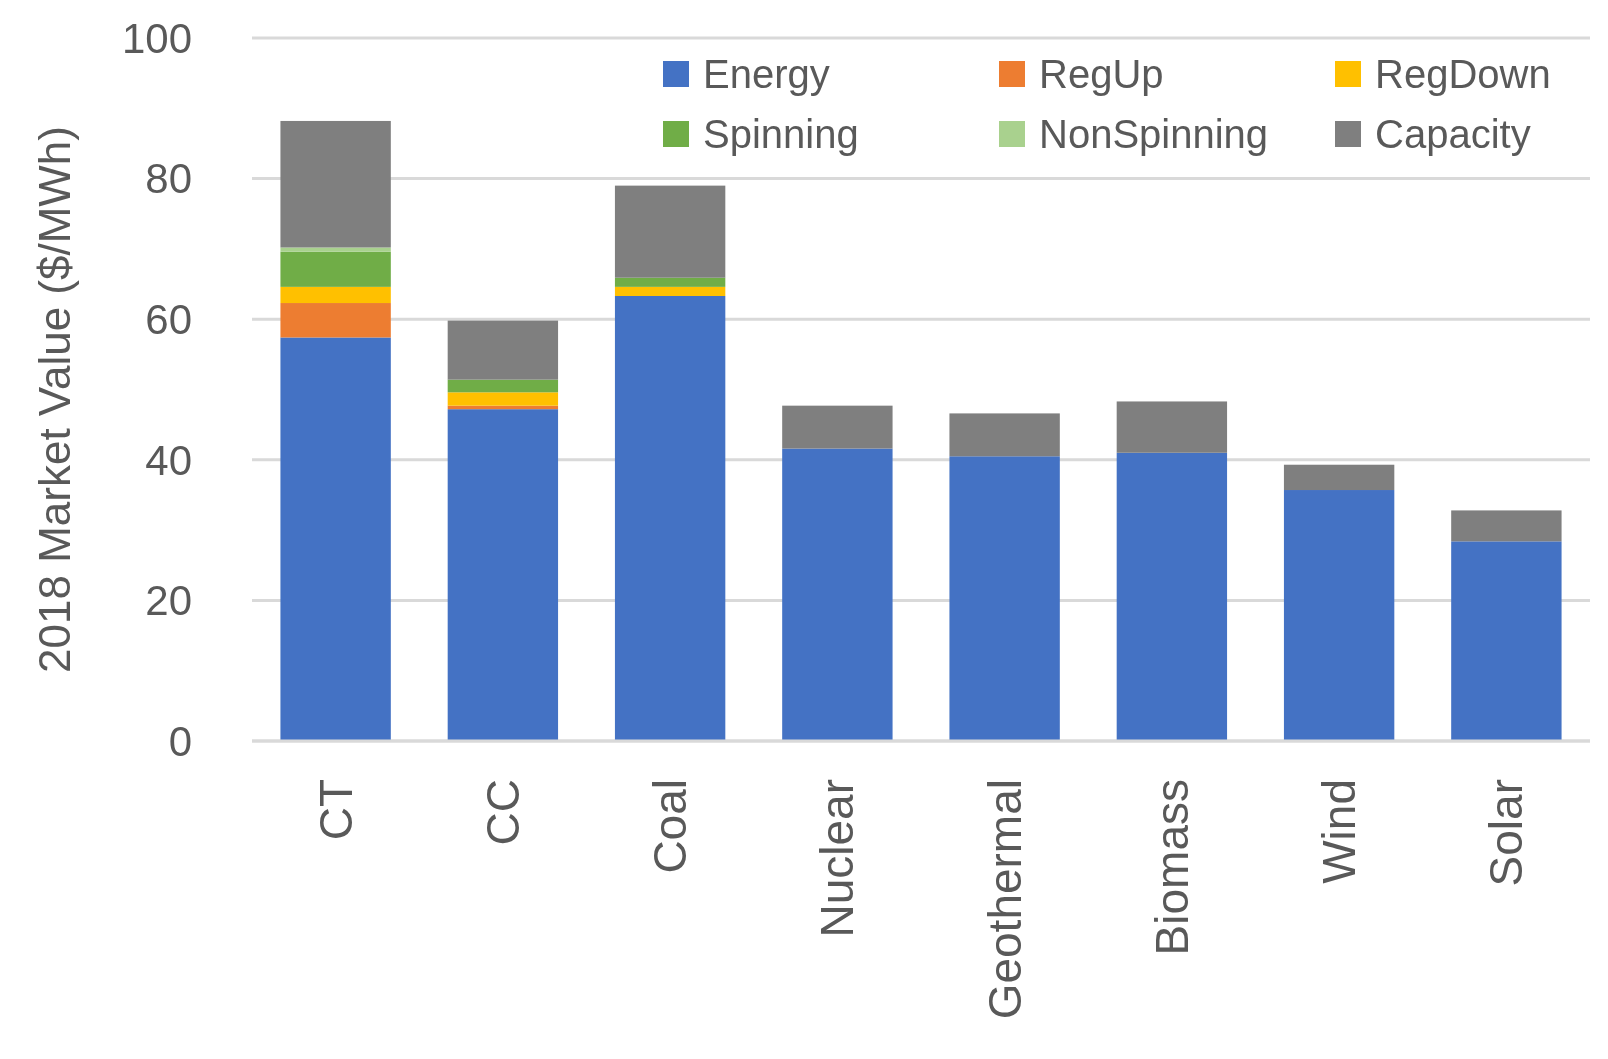  What do you see at coordinates (781, 134) in the screenshot?
I see `legend-label: Spinning` at bounding box center [781, 134].